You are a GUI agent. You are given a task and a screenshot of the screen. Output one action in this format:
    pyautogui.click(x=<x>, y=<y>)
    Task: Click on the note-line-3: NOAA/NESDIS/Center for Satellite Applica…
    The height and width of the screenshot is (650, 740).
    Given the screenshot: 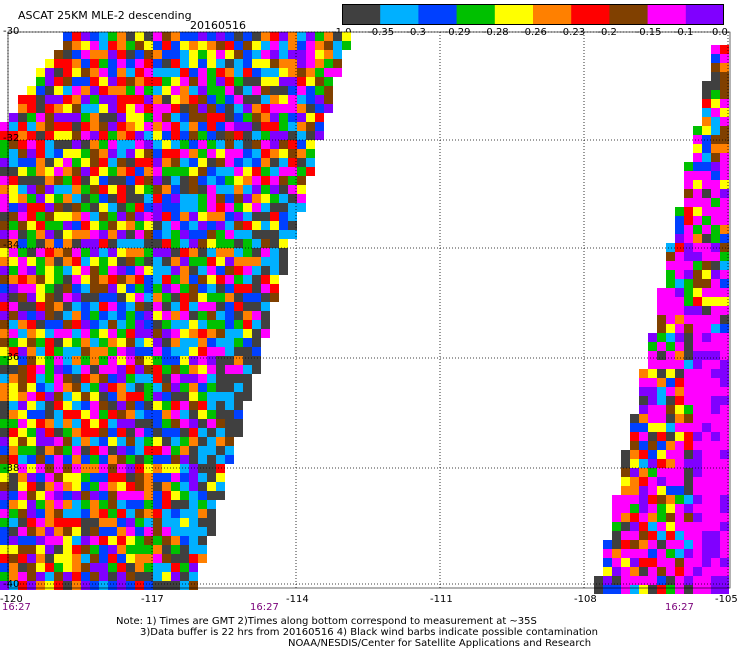 What is the action you would take?
    pyautogui.click(x=440, y=643)
    